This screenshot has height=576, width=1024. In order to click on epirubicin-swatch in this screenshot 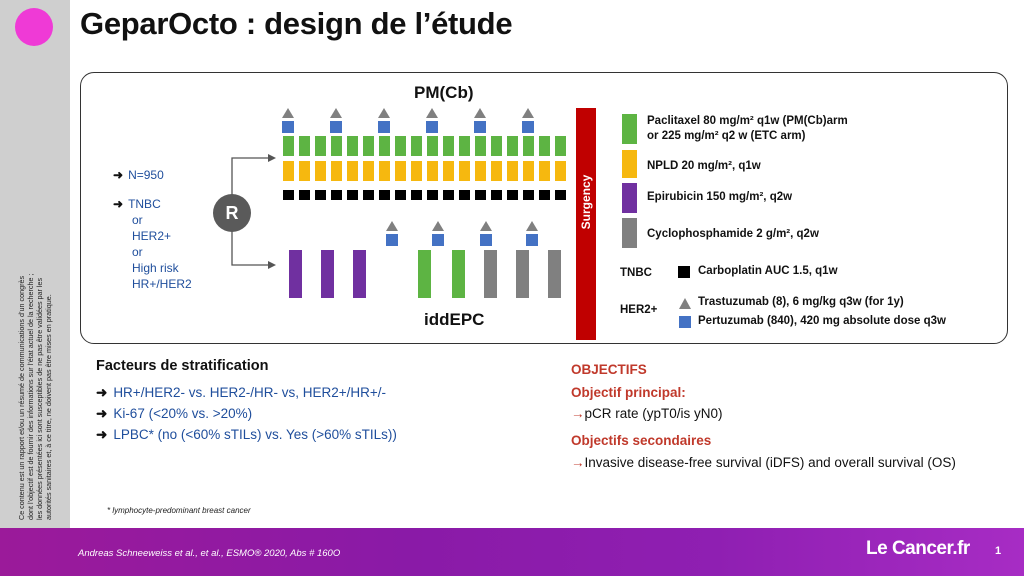, I will do `click(629, 198)`.